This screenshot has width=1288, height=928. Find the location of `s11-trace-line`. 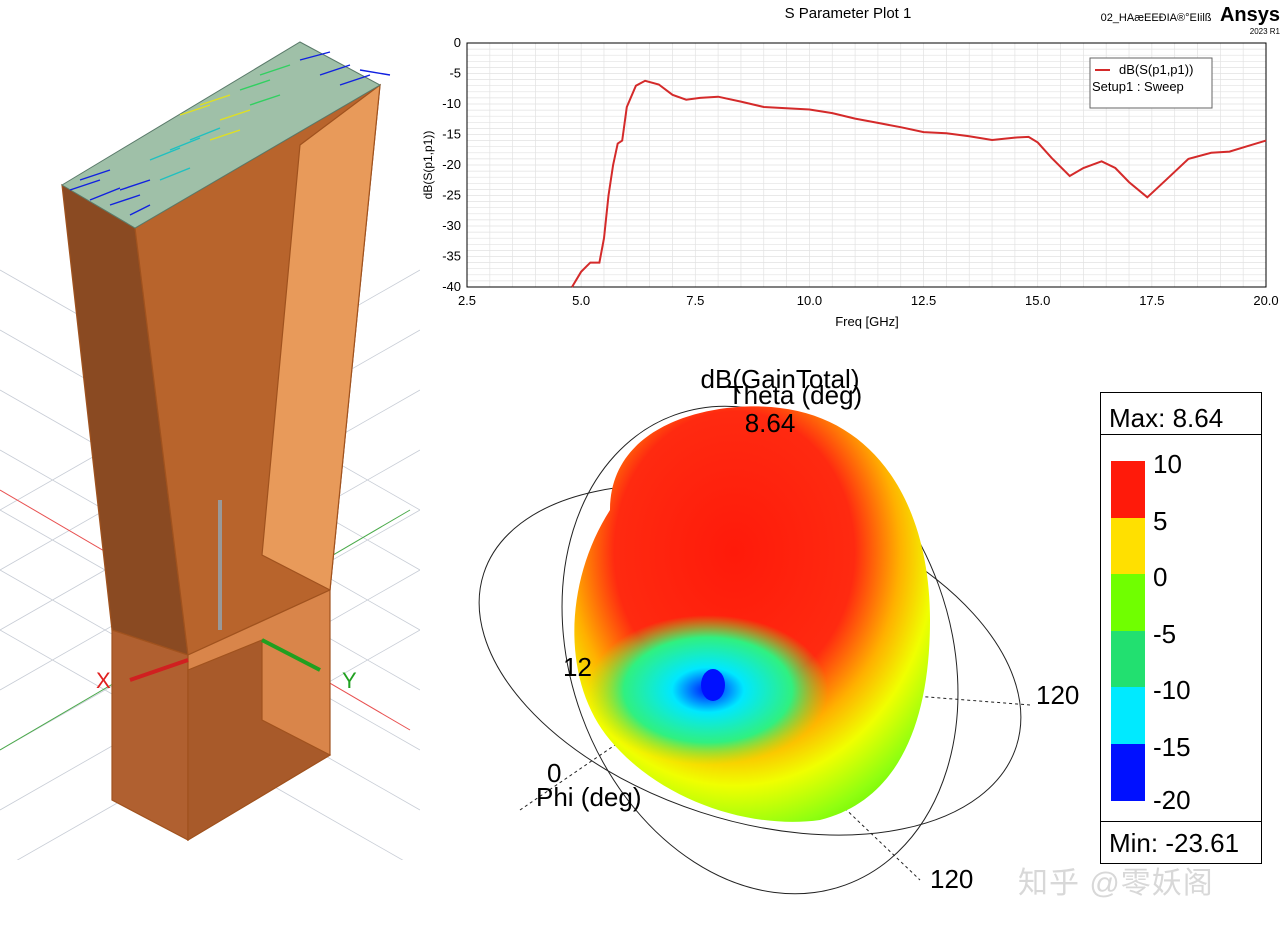

s11-trace-line is located at coordinates (919, 183).